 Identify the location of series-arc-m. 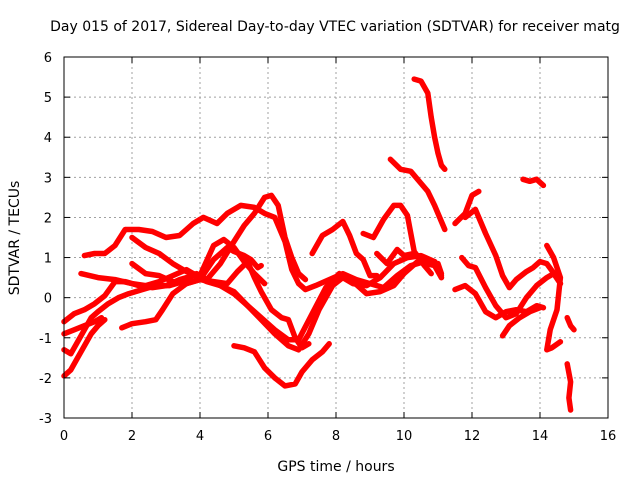
(409, 263).